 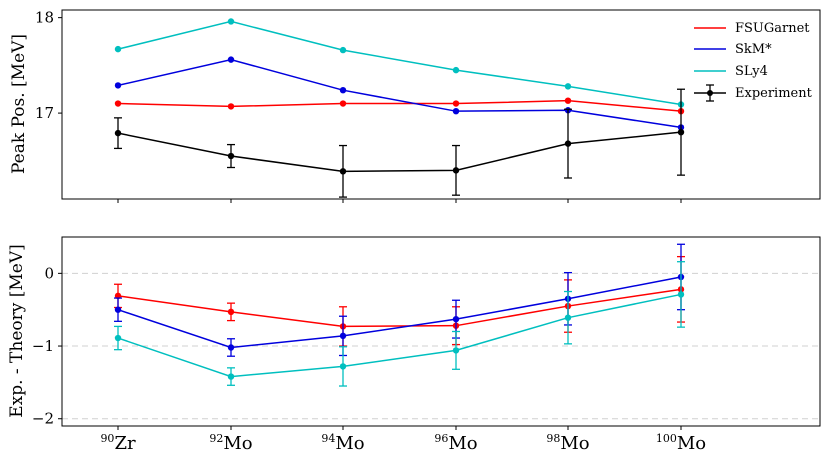 I want to click on bottom-y-ticks: 0 −1 −2, so click(x=47, y=346).